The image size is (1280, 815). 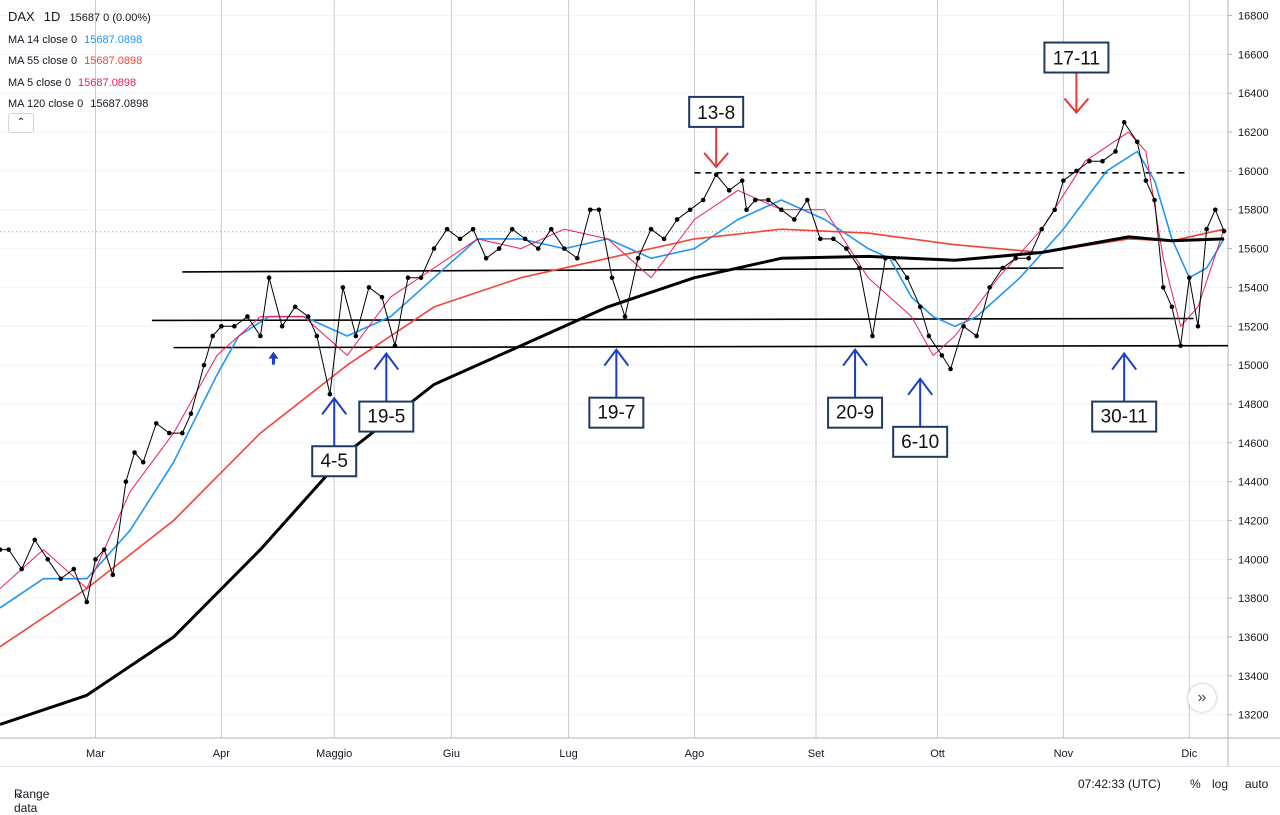 I want to click on time-tick-label: Maggio, so click(x=334, y=754).